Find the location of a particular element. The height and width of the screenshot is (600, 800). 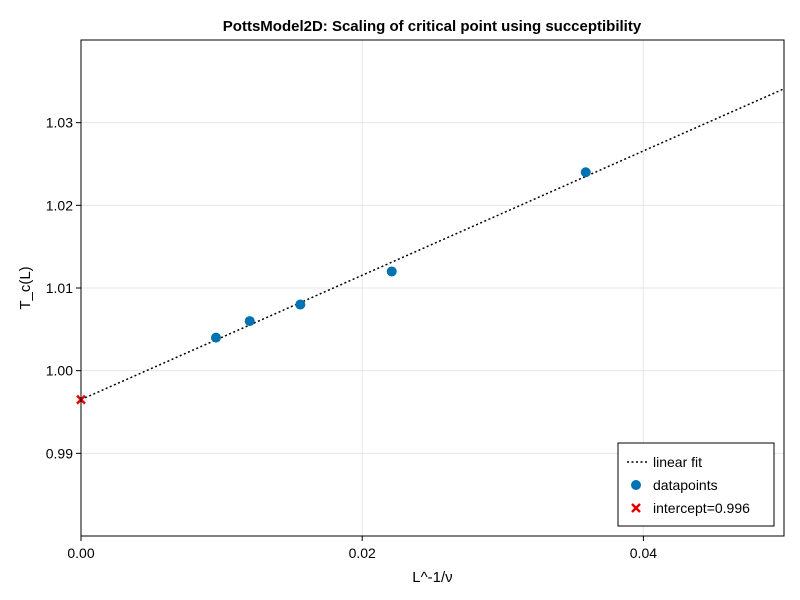

y-tick-label: 1.03 is located at coordinates (59, 123).